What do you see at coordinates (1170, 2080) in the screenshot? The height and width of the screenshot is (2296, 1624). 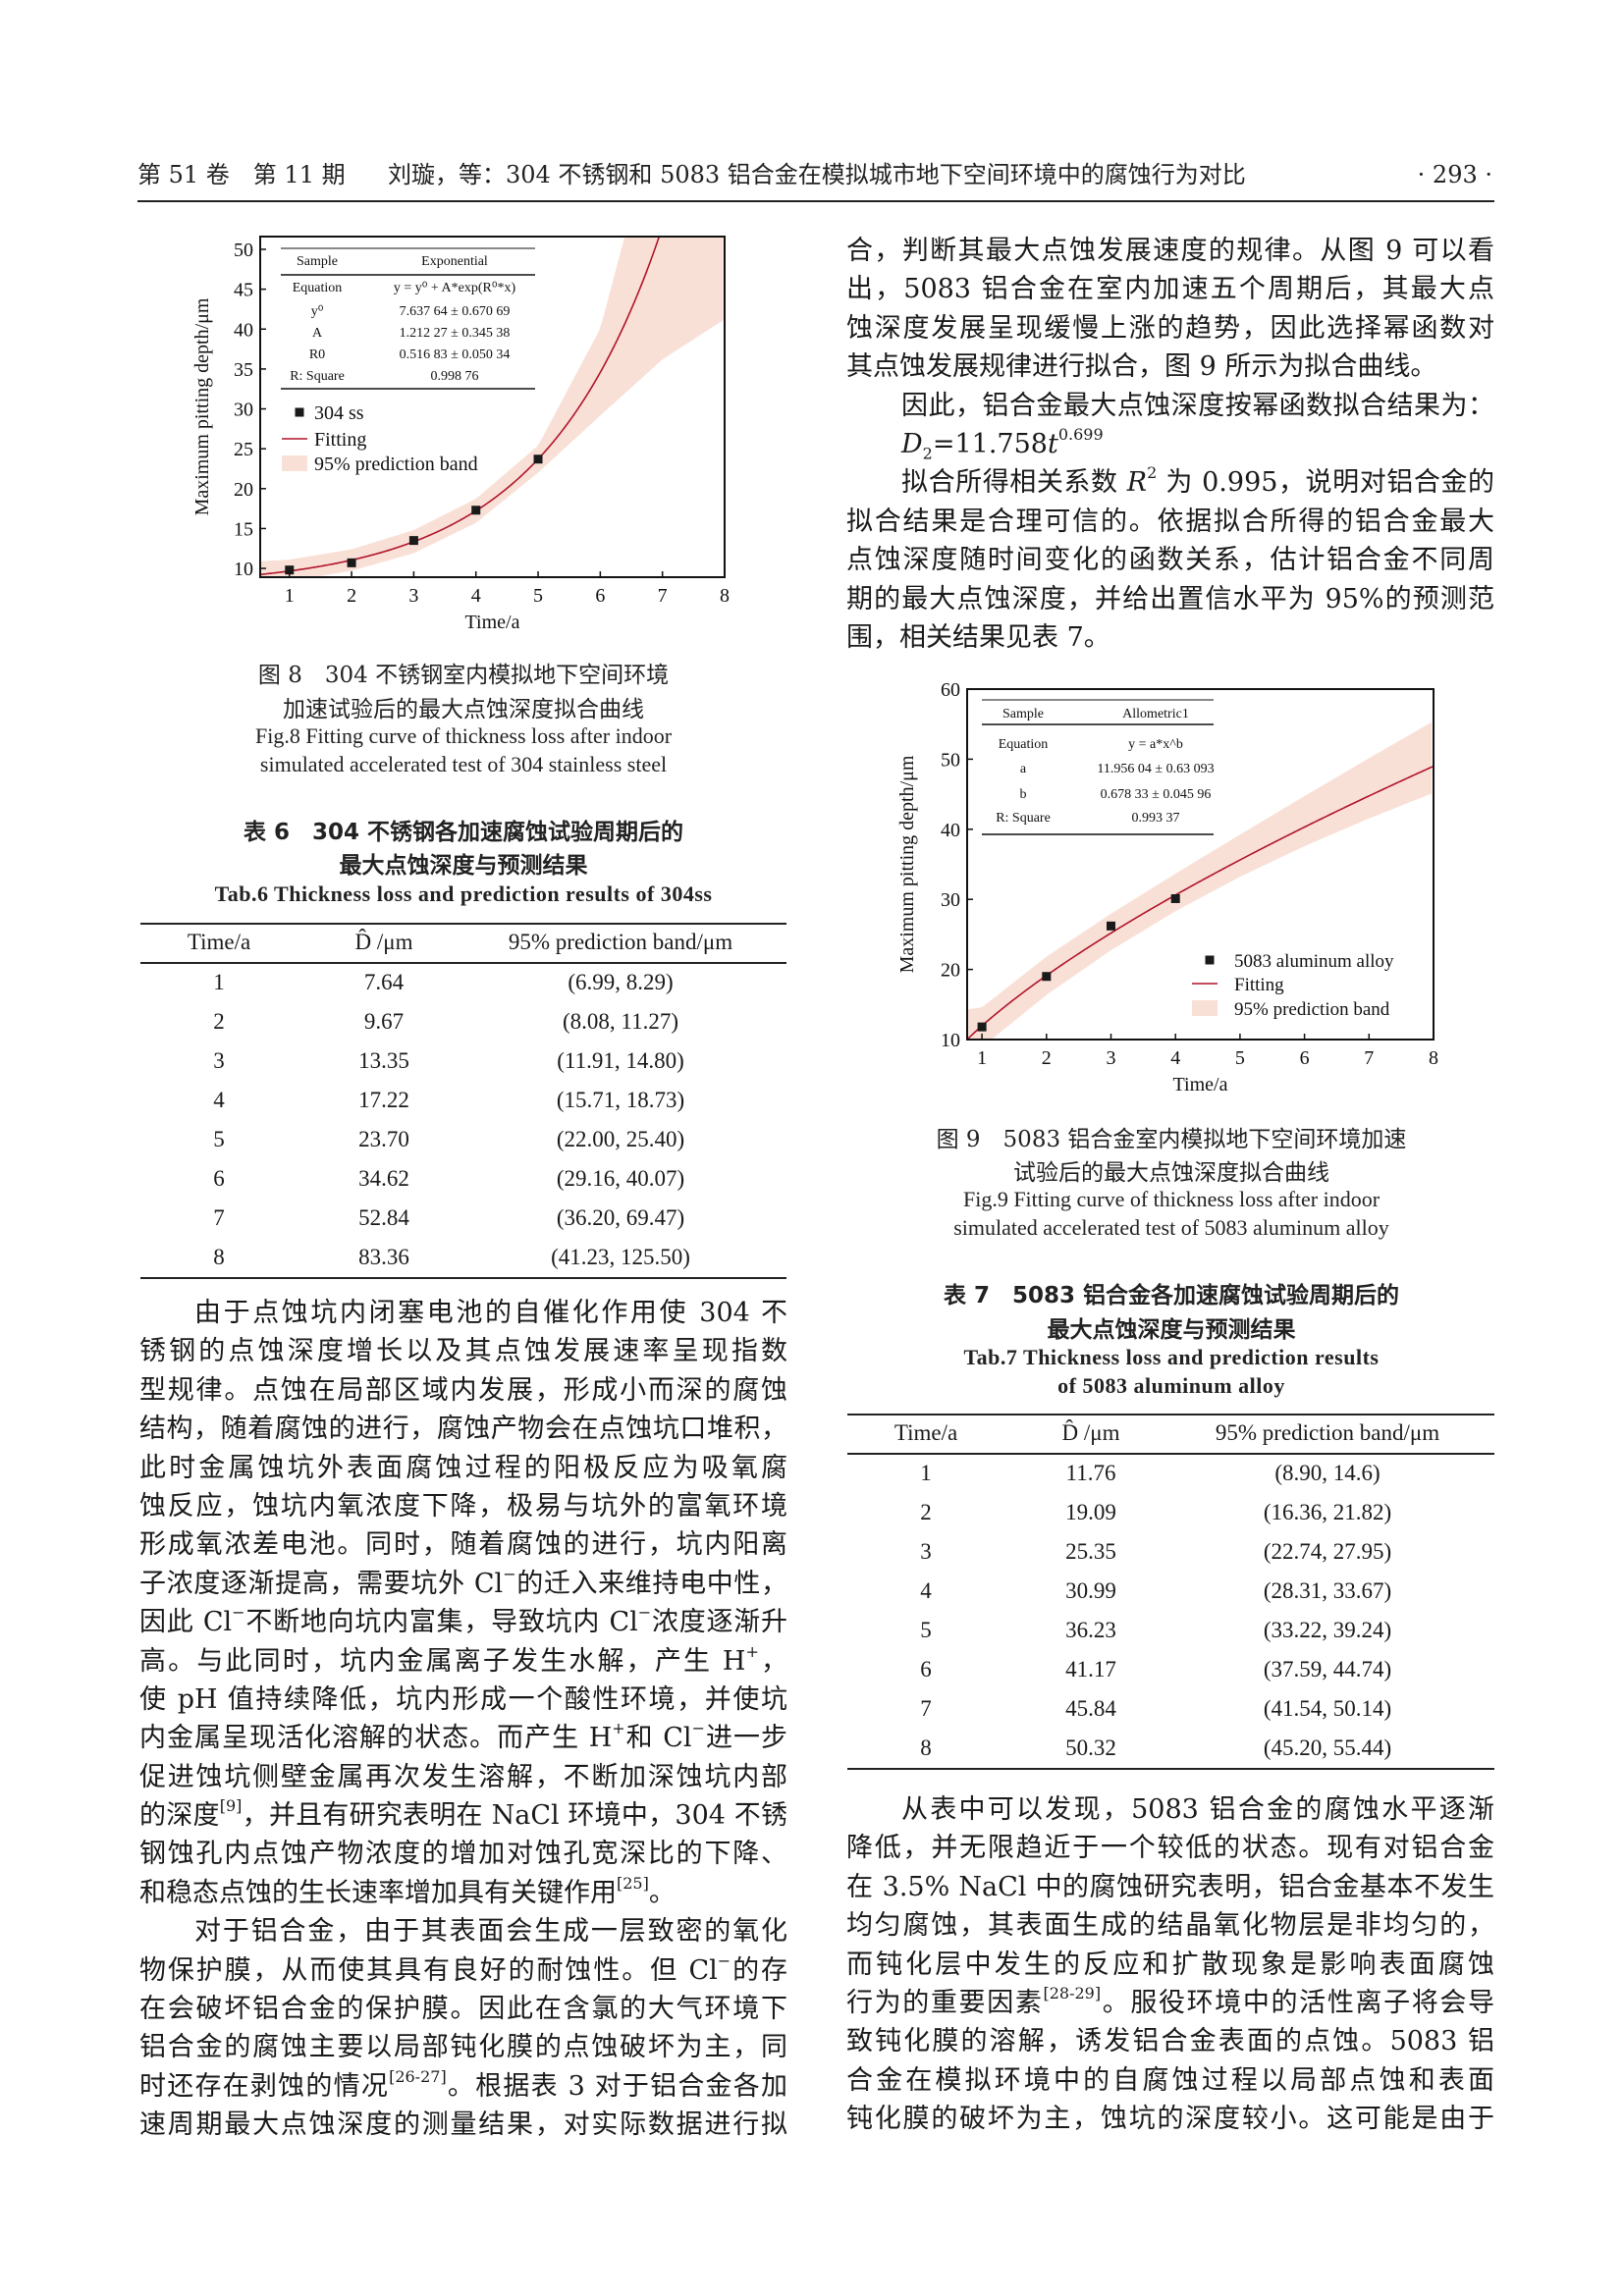 I see `text-segment: 合金在模拟环境中的自腐蚀过程以局部点蚀和表面` at bounding box center [1170, 2080].